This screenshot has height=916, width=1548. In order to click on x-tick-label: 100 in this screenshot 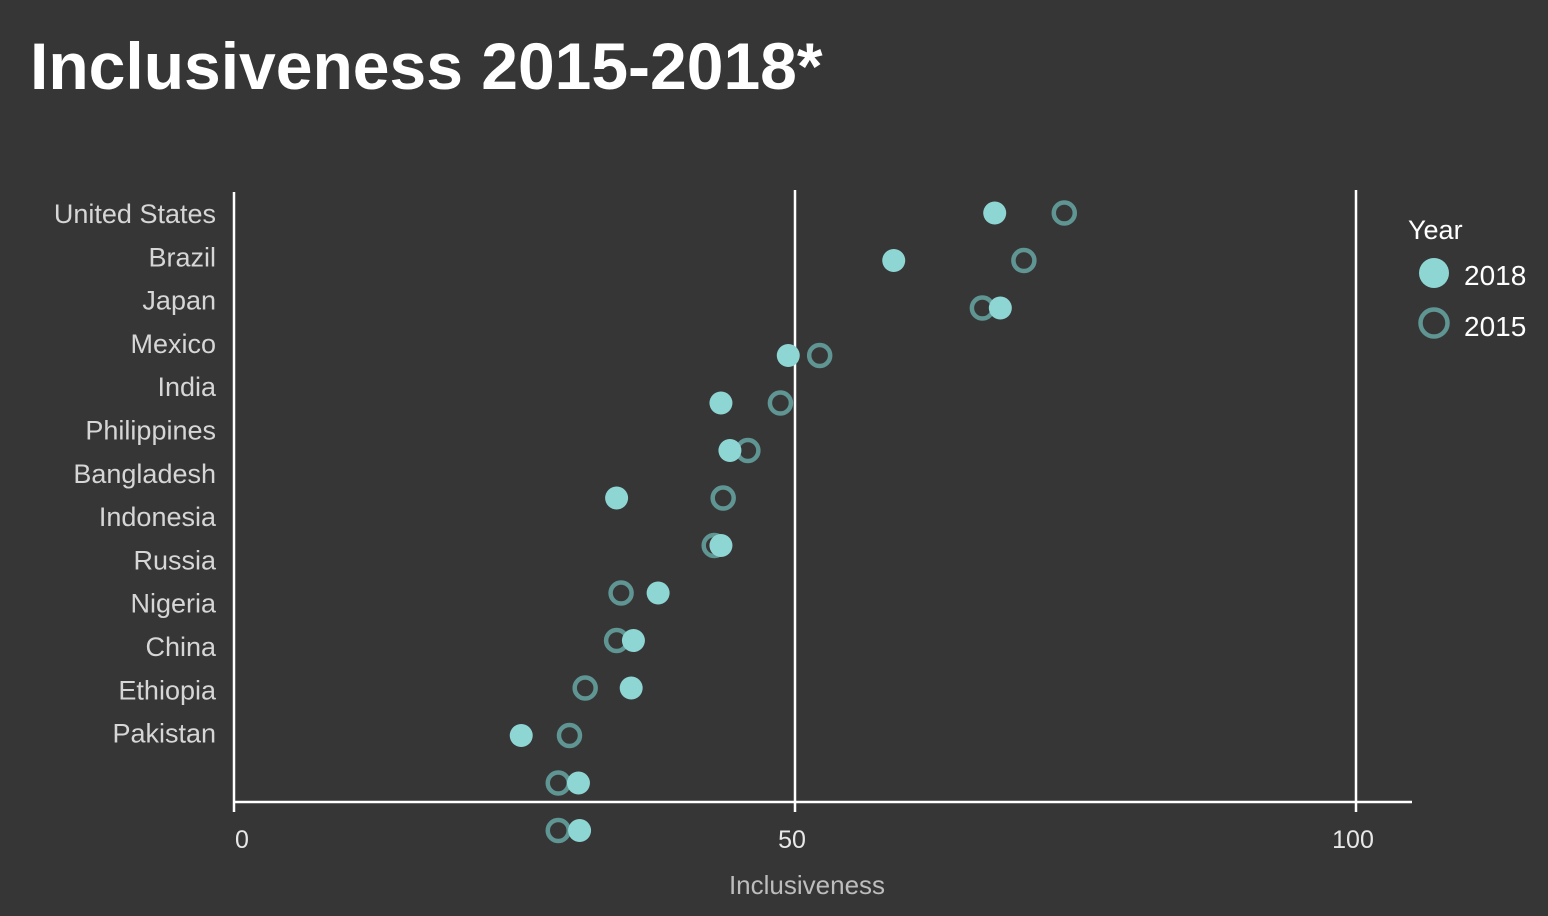, I will do `click(1353, 840)`.